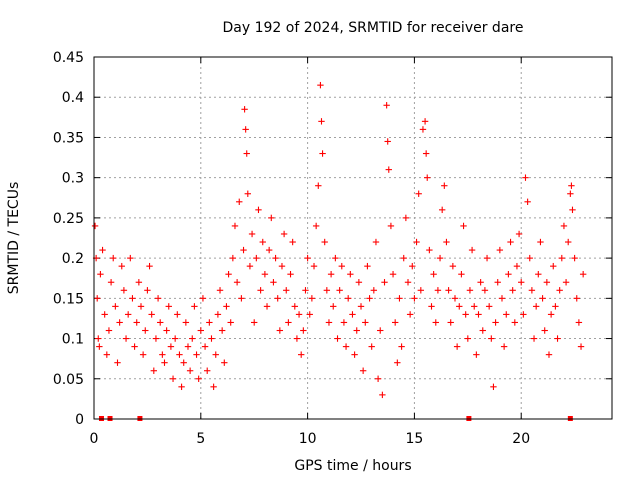  What do you see at coordinates (68, 380) in the screenshot?
I see `y-tick-label: 0.05` at bounding box center [68, 380].